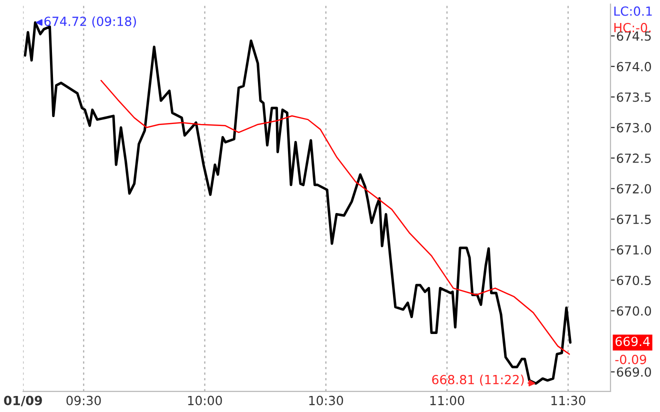 This screenshot has height=412, width=660. I want to click on x-tick-label: 11:00, so click(447, 401).